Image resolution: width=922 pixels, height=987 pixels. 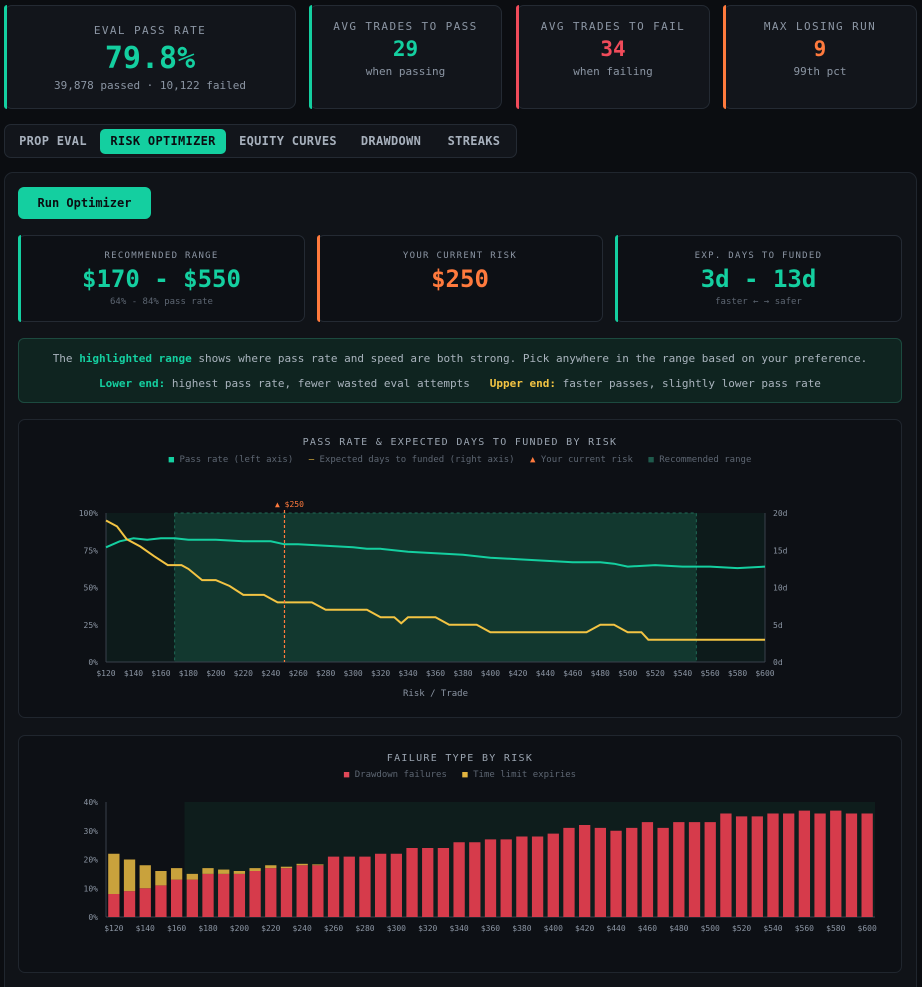 What do you see at coordinates (435, 580) in the screenshot?
I see `days-to-funded-line` at bounding box center [435, 580].